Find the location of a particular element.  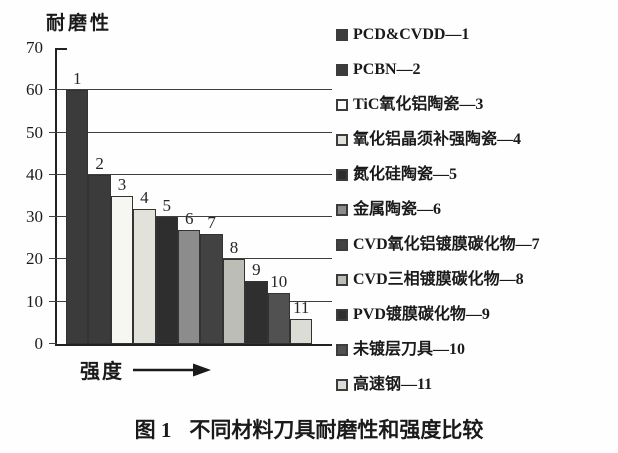

x-axis-title-label: 强度 is located at coordinates (102, 372).